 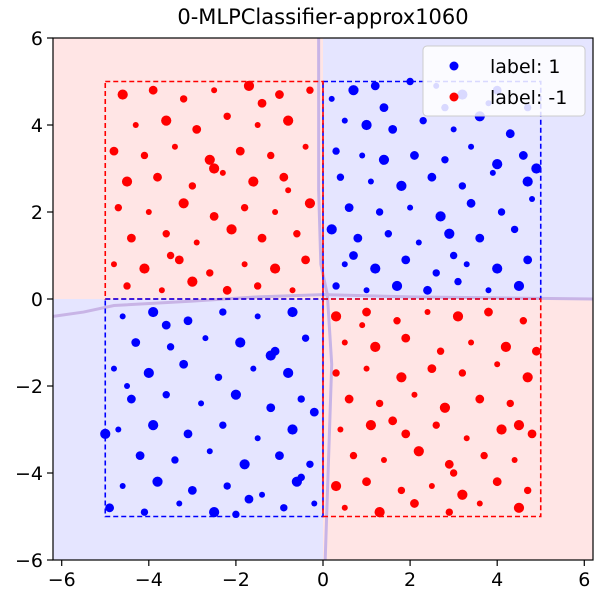 I want to click on x-tick-label-6: 6, so click(x=584, y=580).